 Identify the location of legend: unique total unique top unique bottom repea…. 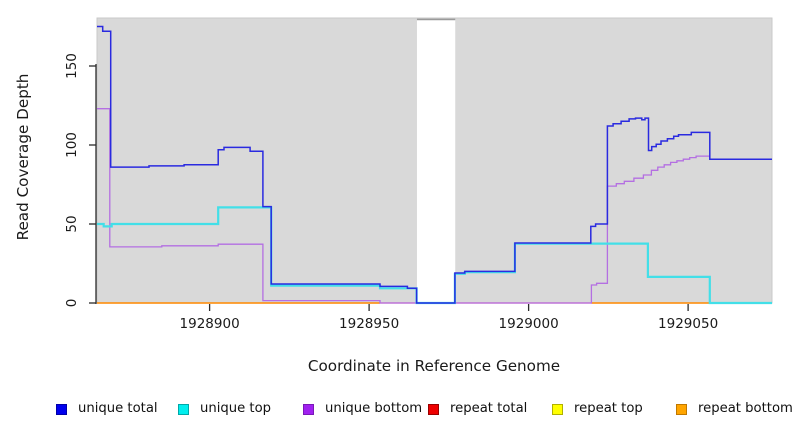
(396, 410).